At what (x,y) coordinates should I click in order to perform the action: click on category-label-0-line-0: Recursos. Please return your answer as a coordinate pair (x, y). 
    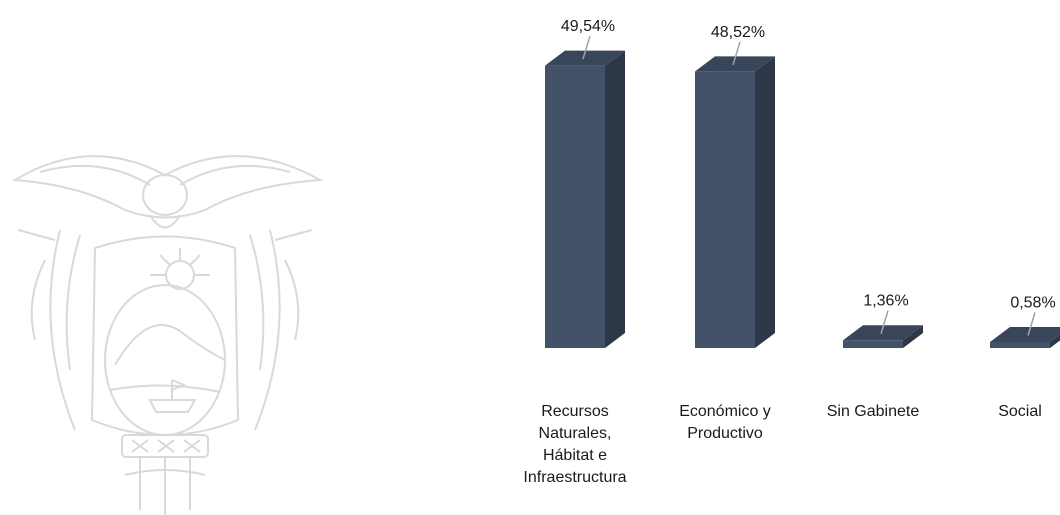
    Looking at the image, I should click on (575, 411).